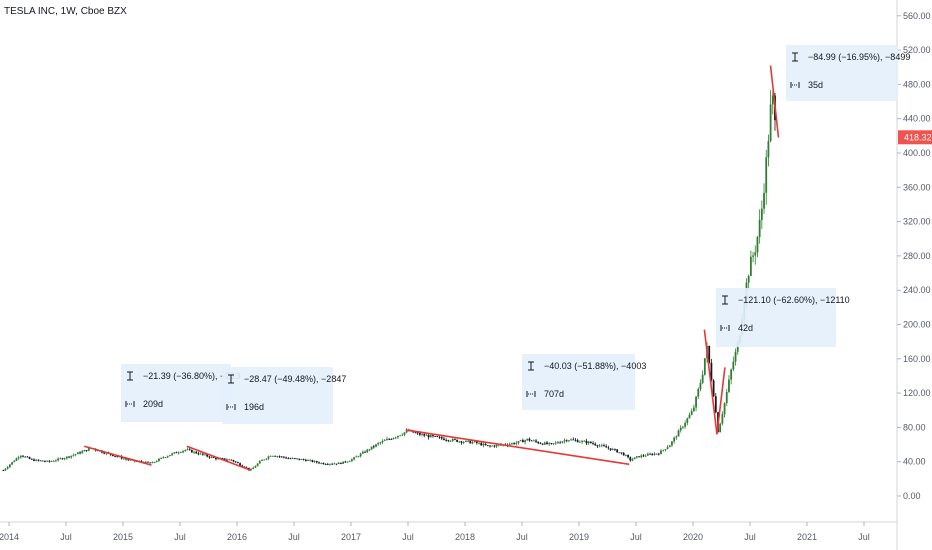 The image size is (932, 550). What do you see at coordinates (745, 328) in the screenshot?
I see `measure-duration: 42d` at bounding box center [745, 328].